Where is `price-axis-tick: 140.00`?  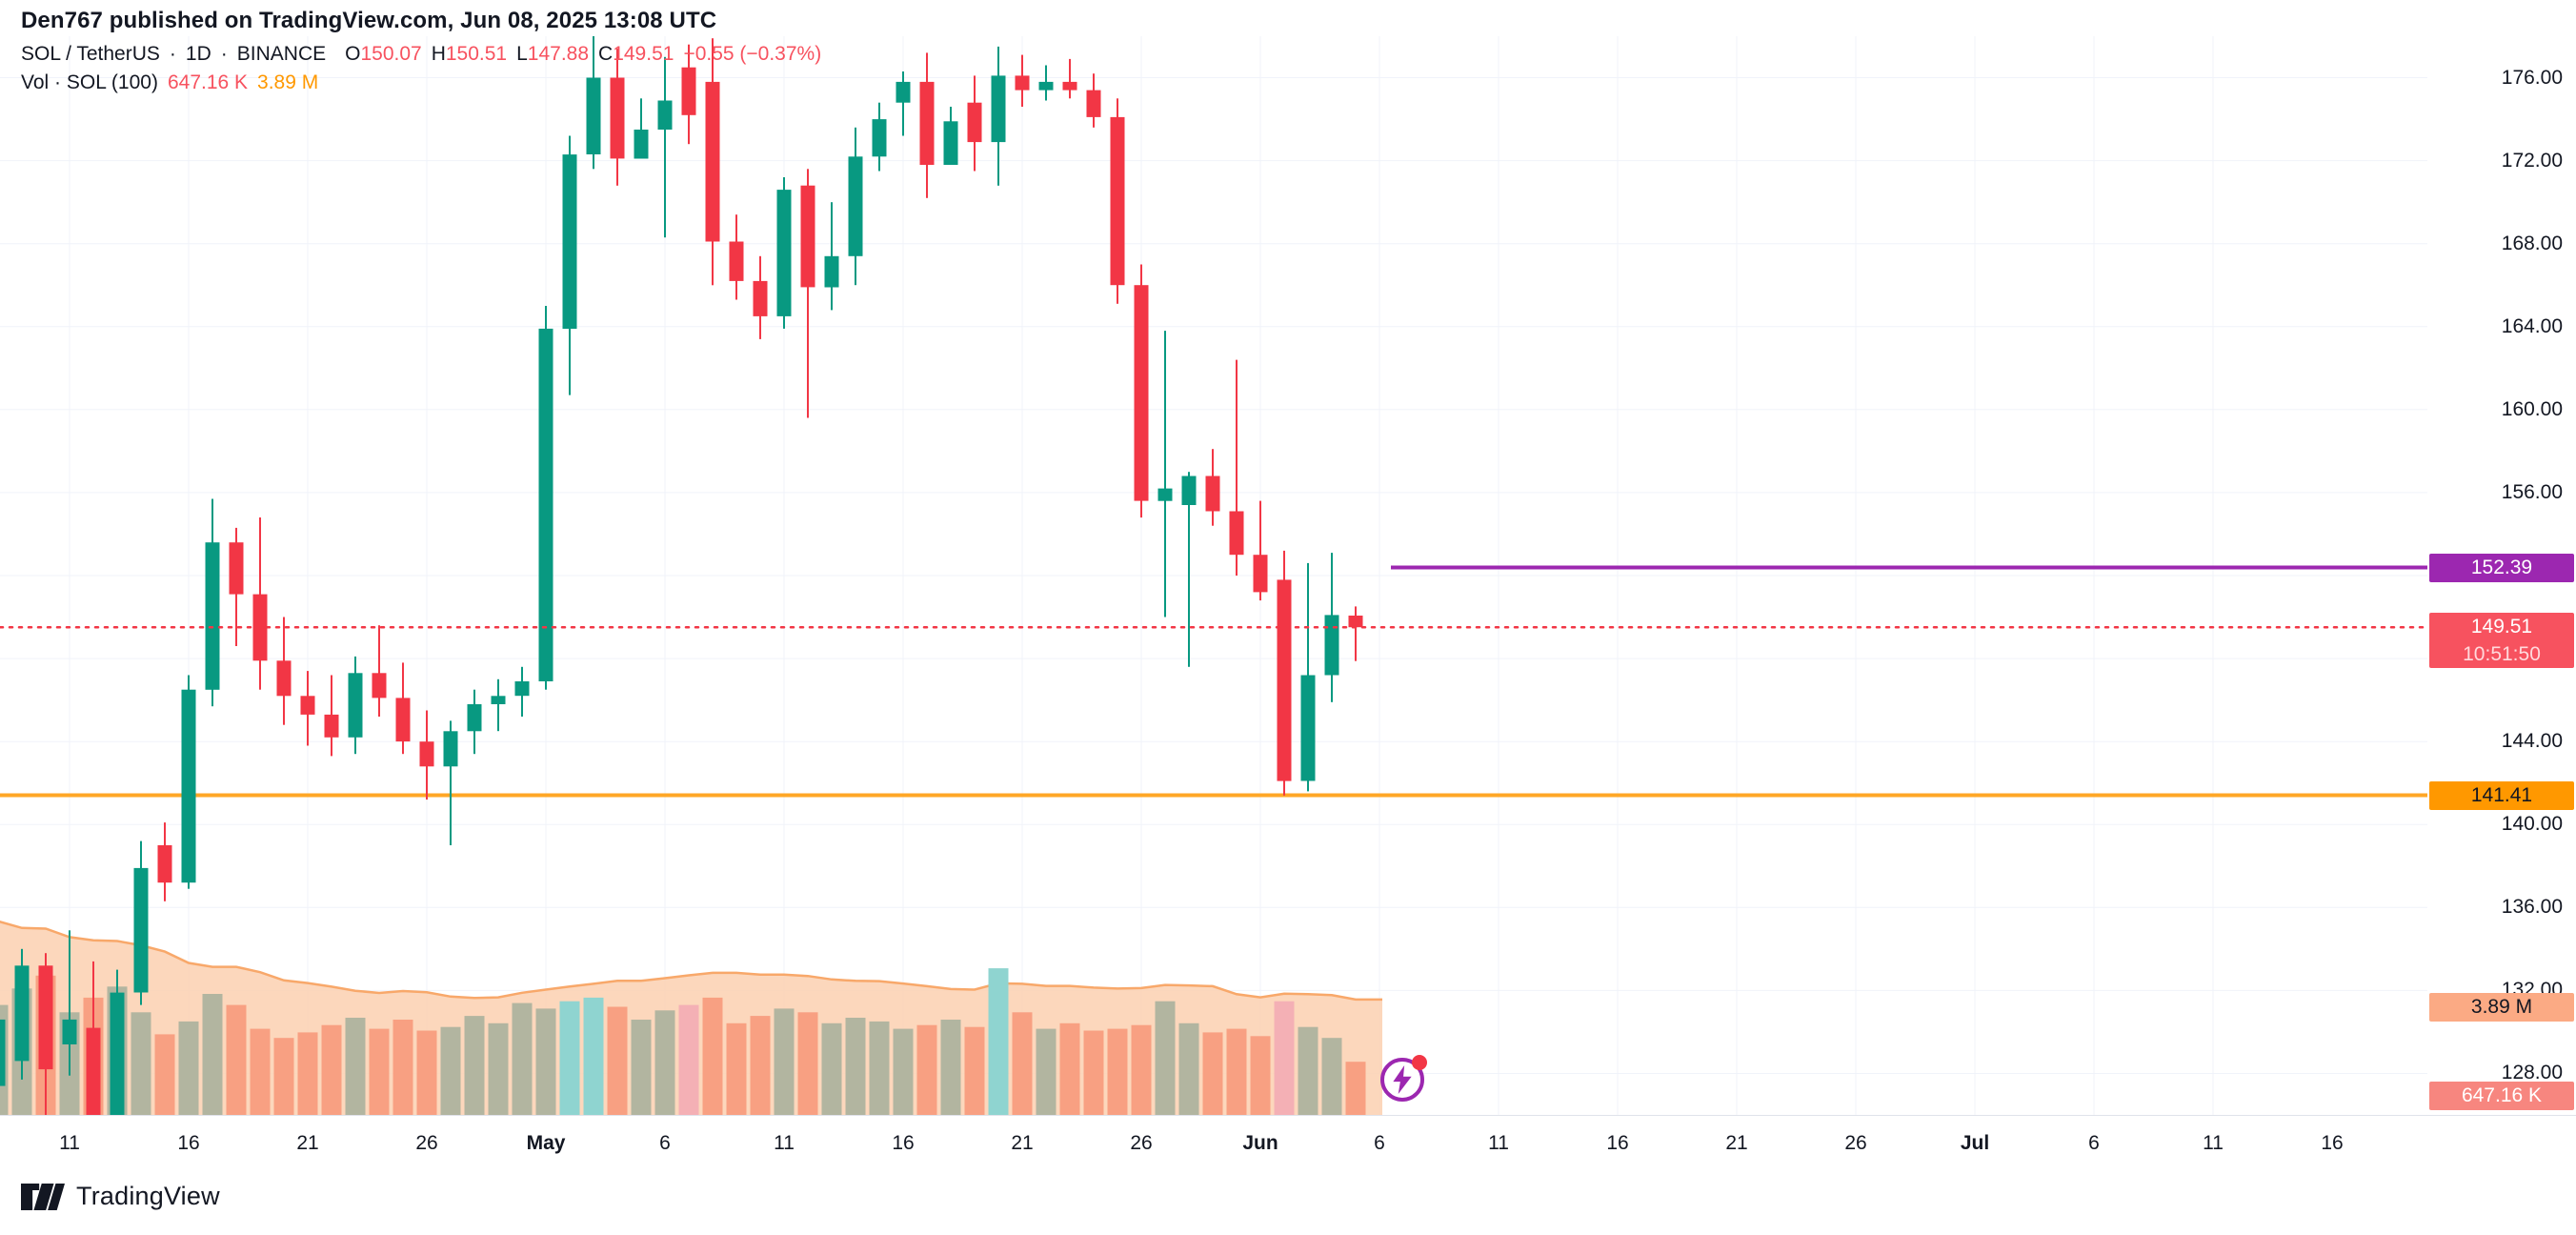
price-axis-tick: 140.00 is located at coordinates (2532, 824).